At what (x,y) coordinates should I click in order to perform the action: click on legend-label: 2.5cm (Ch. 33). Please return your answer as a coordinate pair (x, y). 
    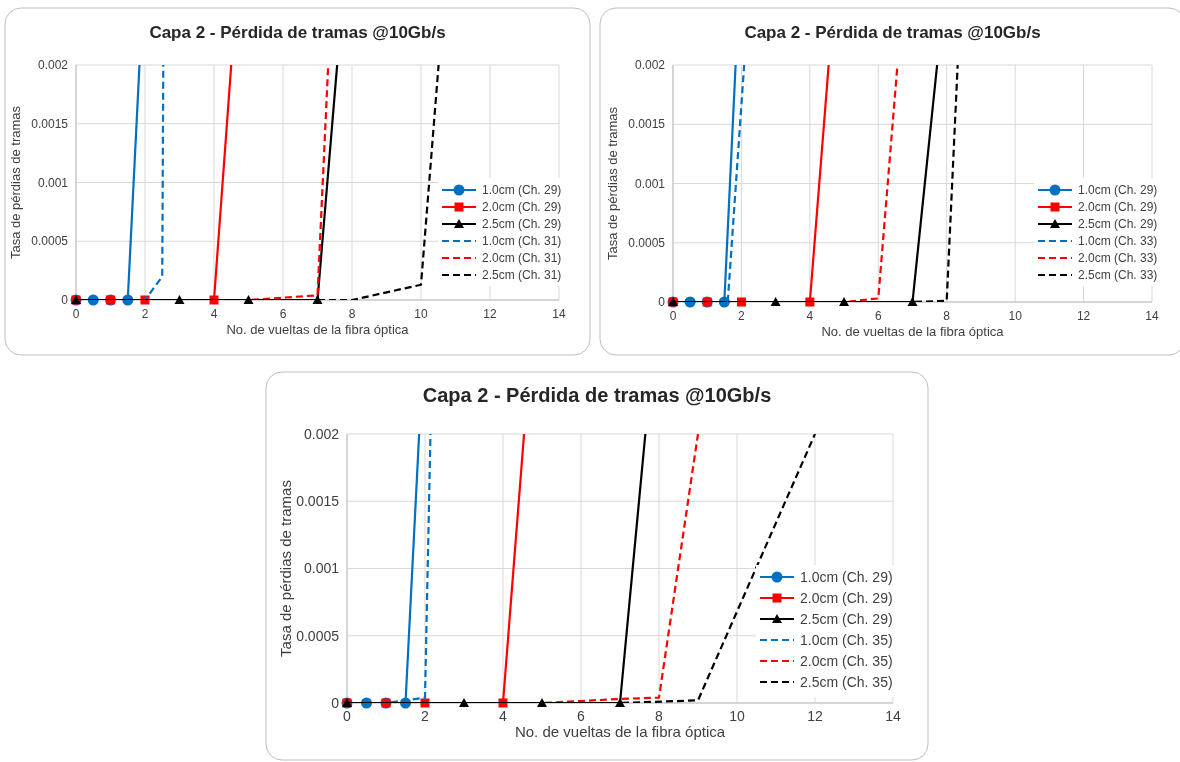
    Looking at the image, I should click on (1118, 275).